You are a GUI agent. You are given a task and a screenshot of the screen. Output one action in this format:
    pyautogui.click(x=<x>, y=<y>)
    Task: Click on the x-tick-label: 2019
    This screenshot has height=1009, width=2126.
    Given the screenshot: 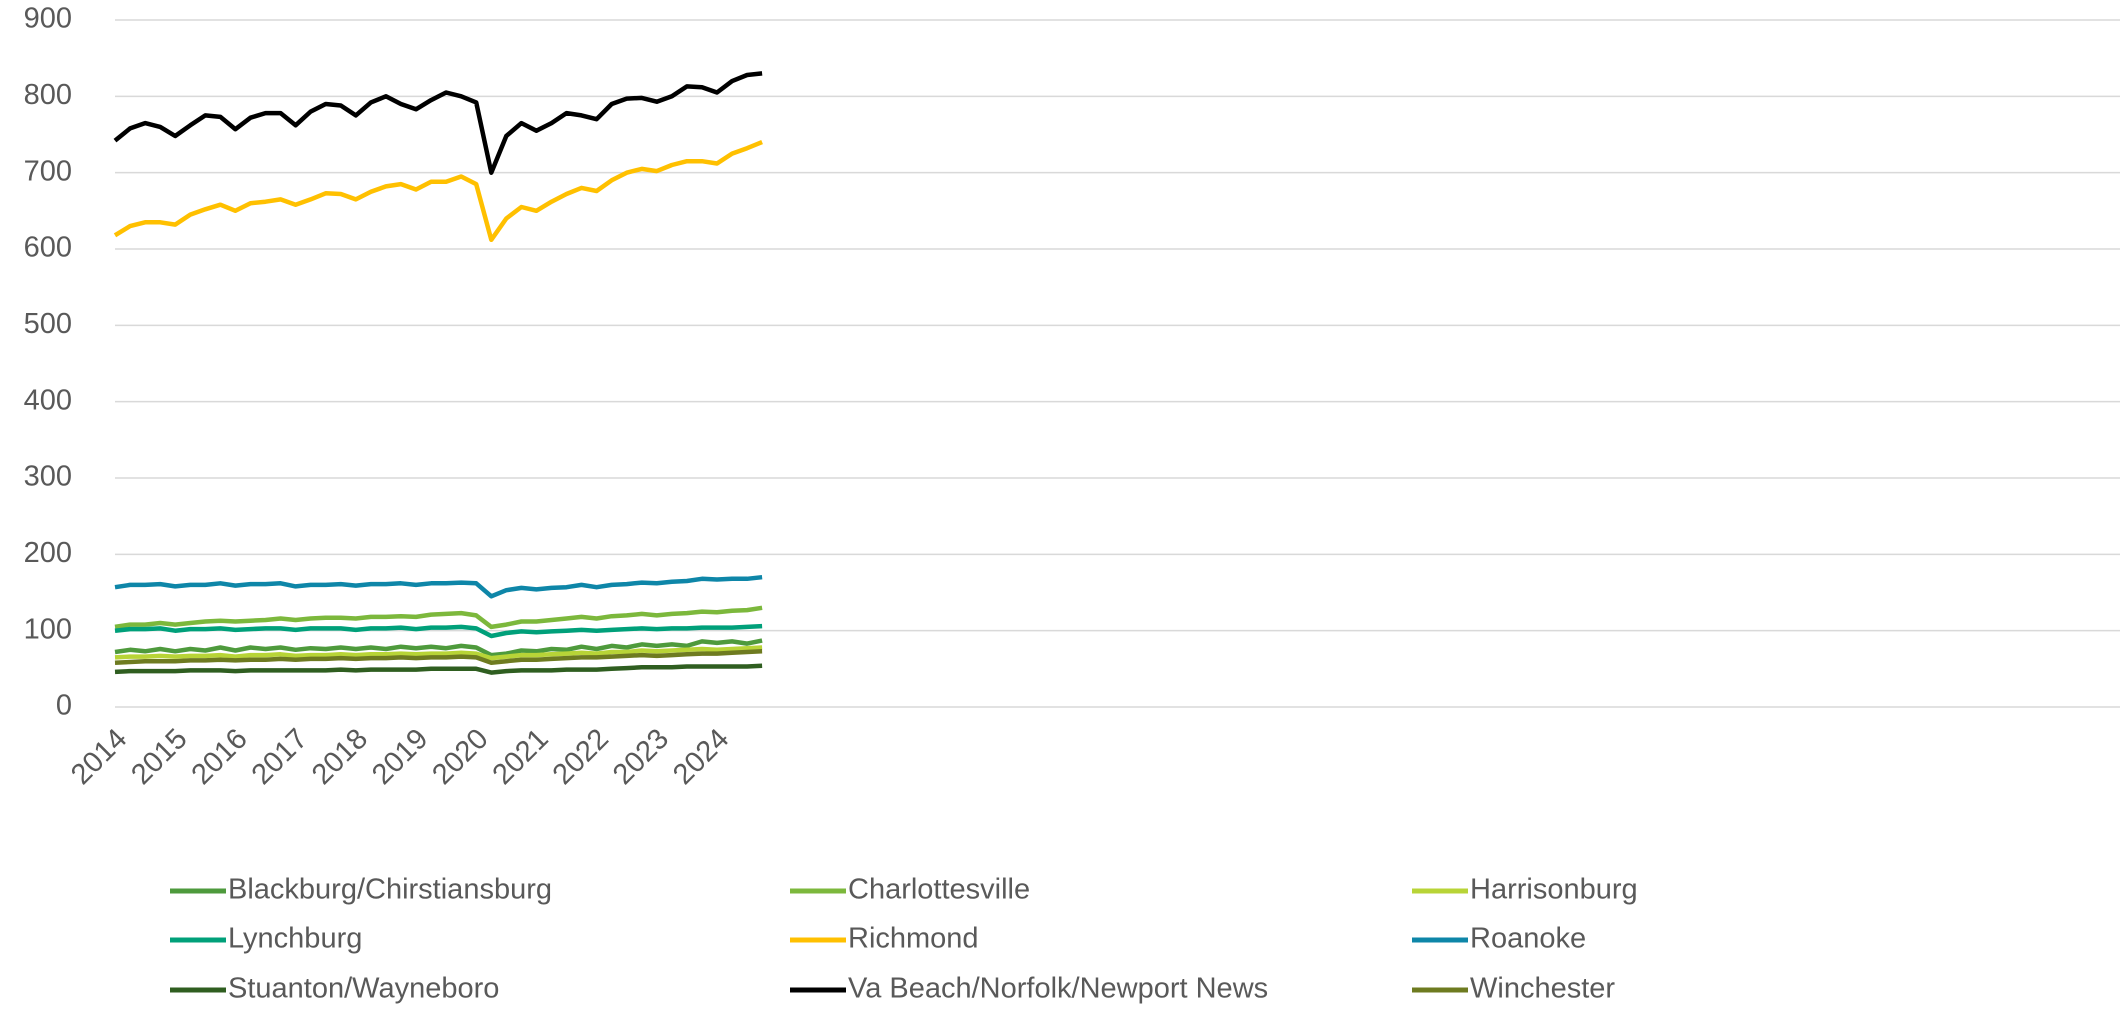 What is the action you would take?
    pyautogui.click(x=400, y=757)
    